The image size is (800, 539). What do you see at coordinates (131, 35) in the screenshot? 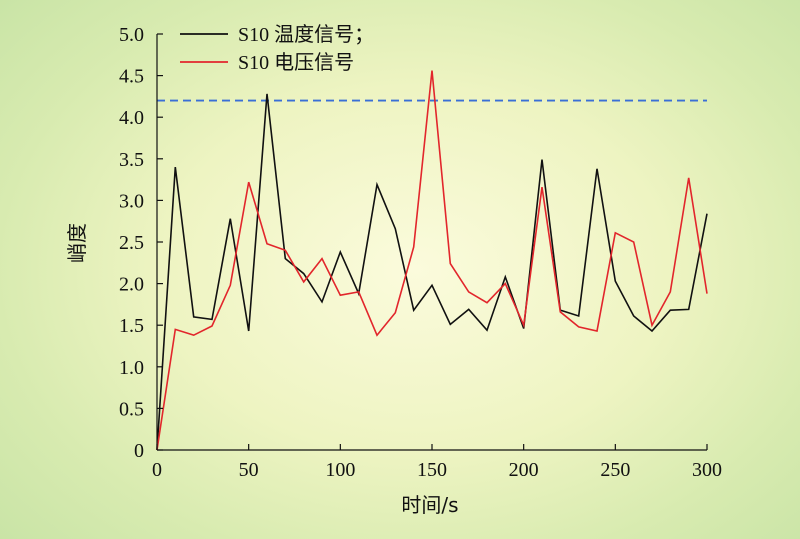
I see `y-tick-label: 5.0` at bounding box center [131, 35].